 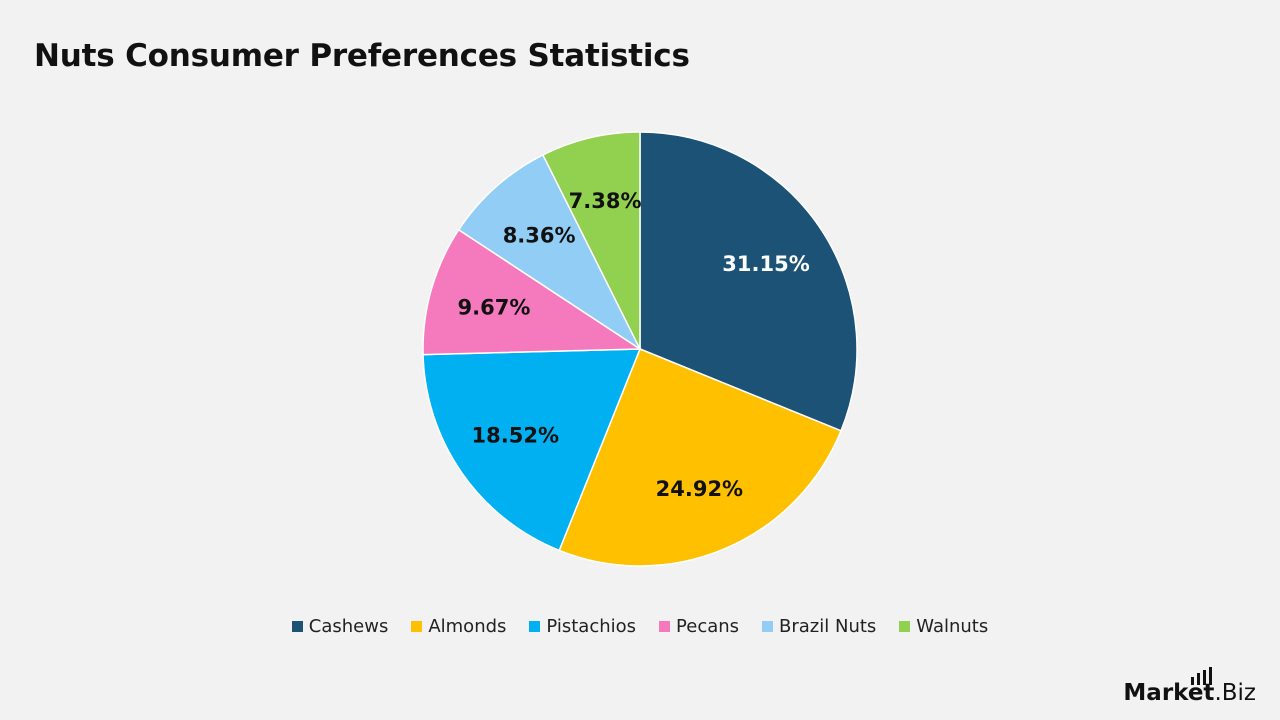 I want to click on legend-item-pecans: Pecans, so click(x=699, y=626).